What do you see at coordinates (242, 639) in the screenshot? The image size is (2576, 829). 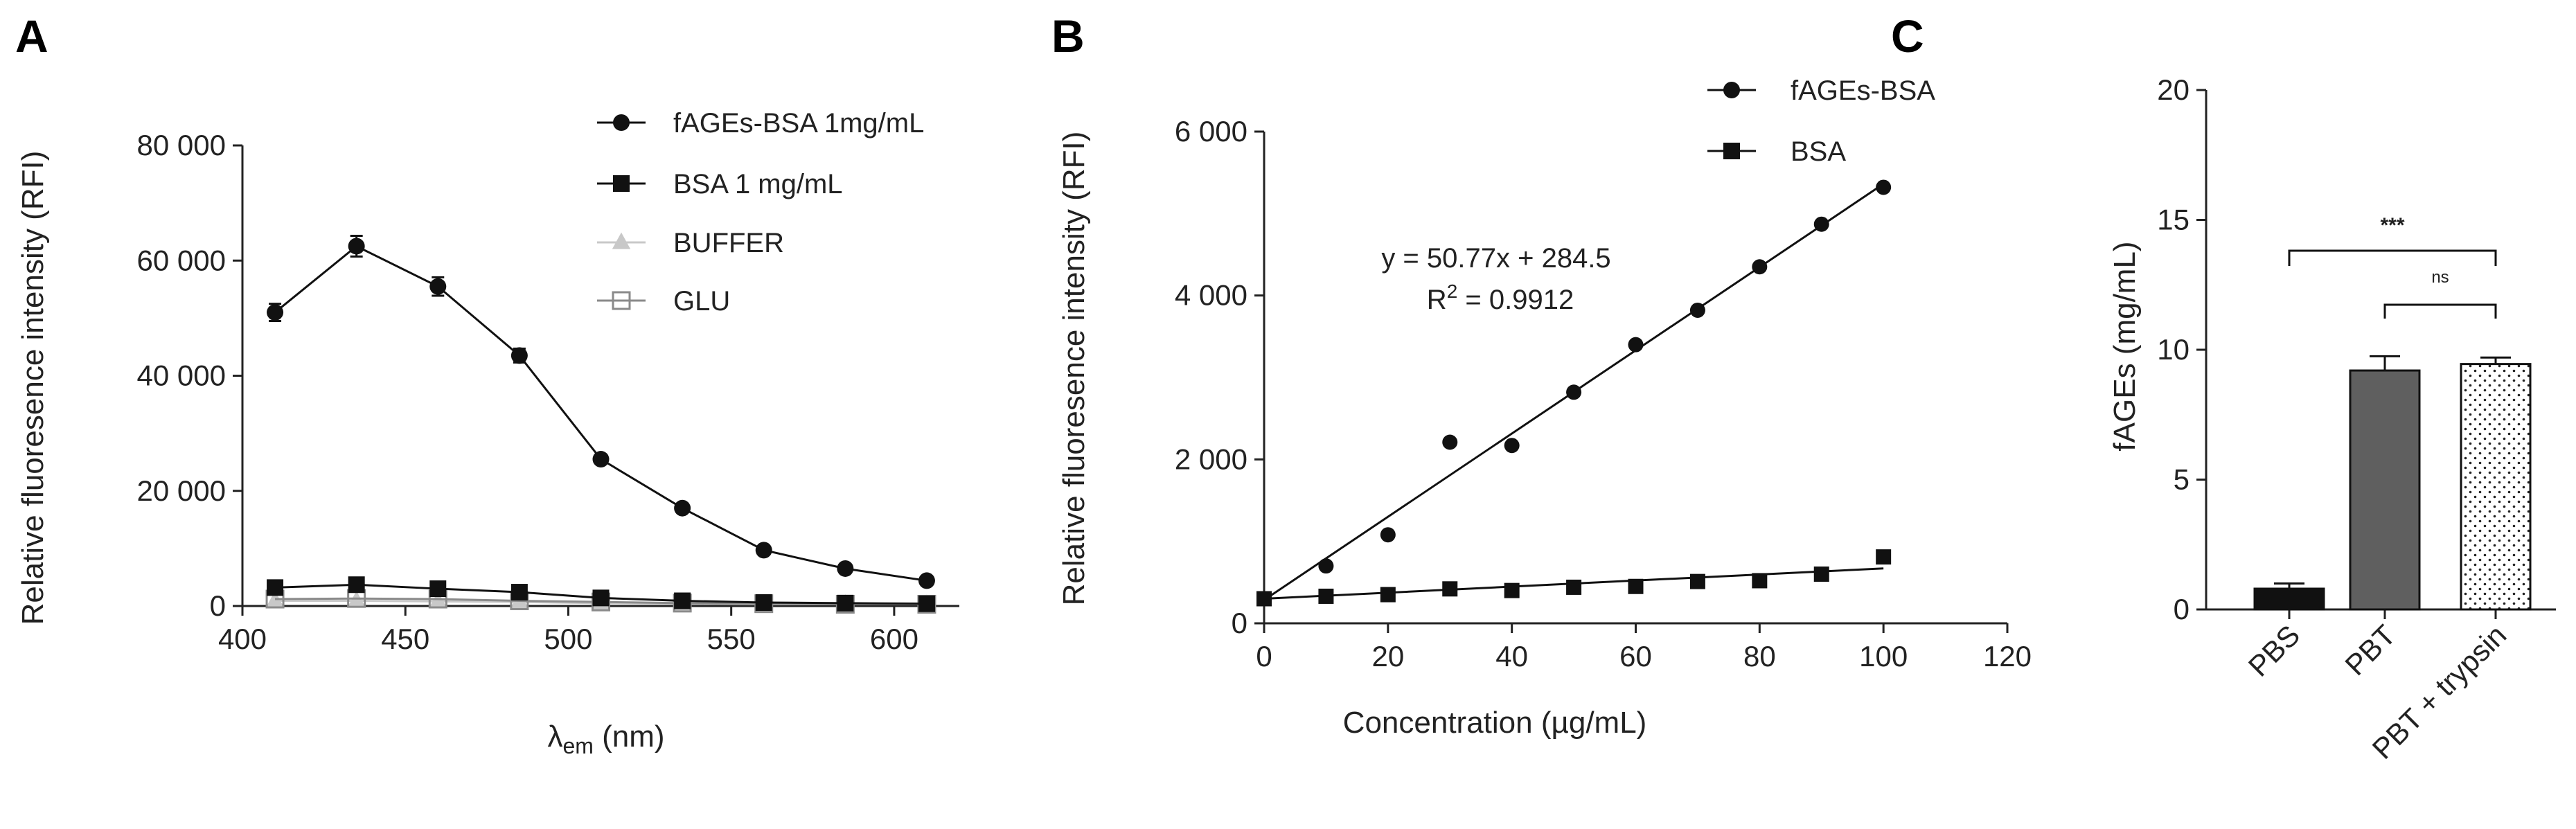 I see `panel-a-x-tick-label: 400` at bounding box center [242, 639].